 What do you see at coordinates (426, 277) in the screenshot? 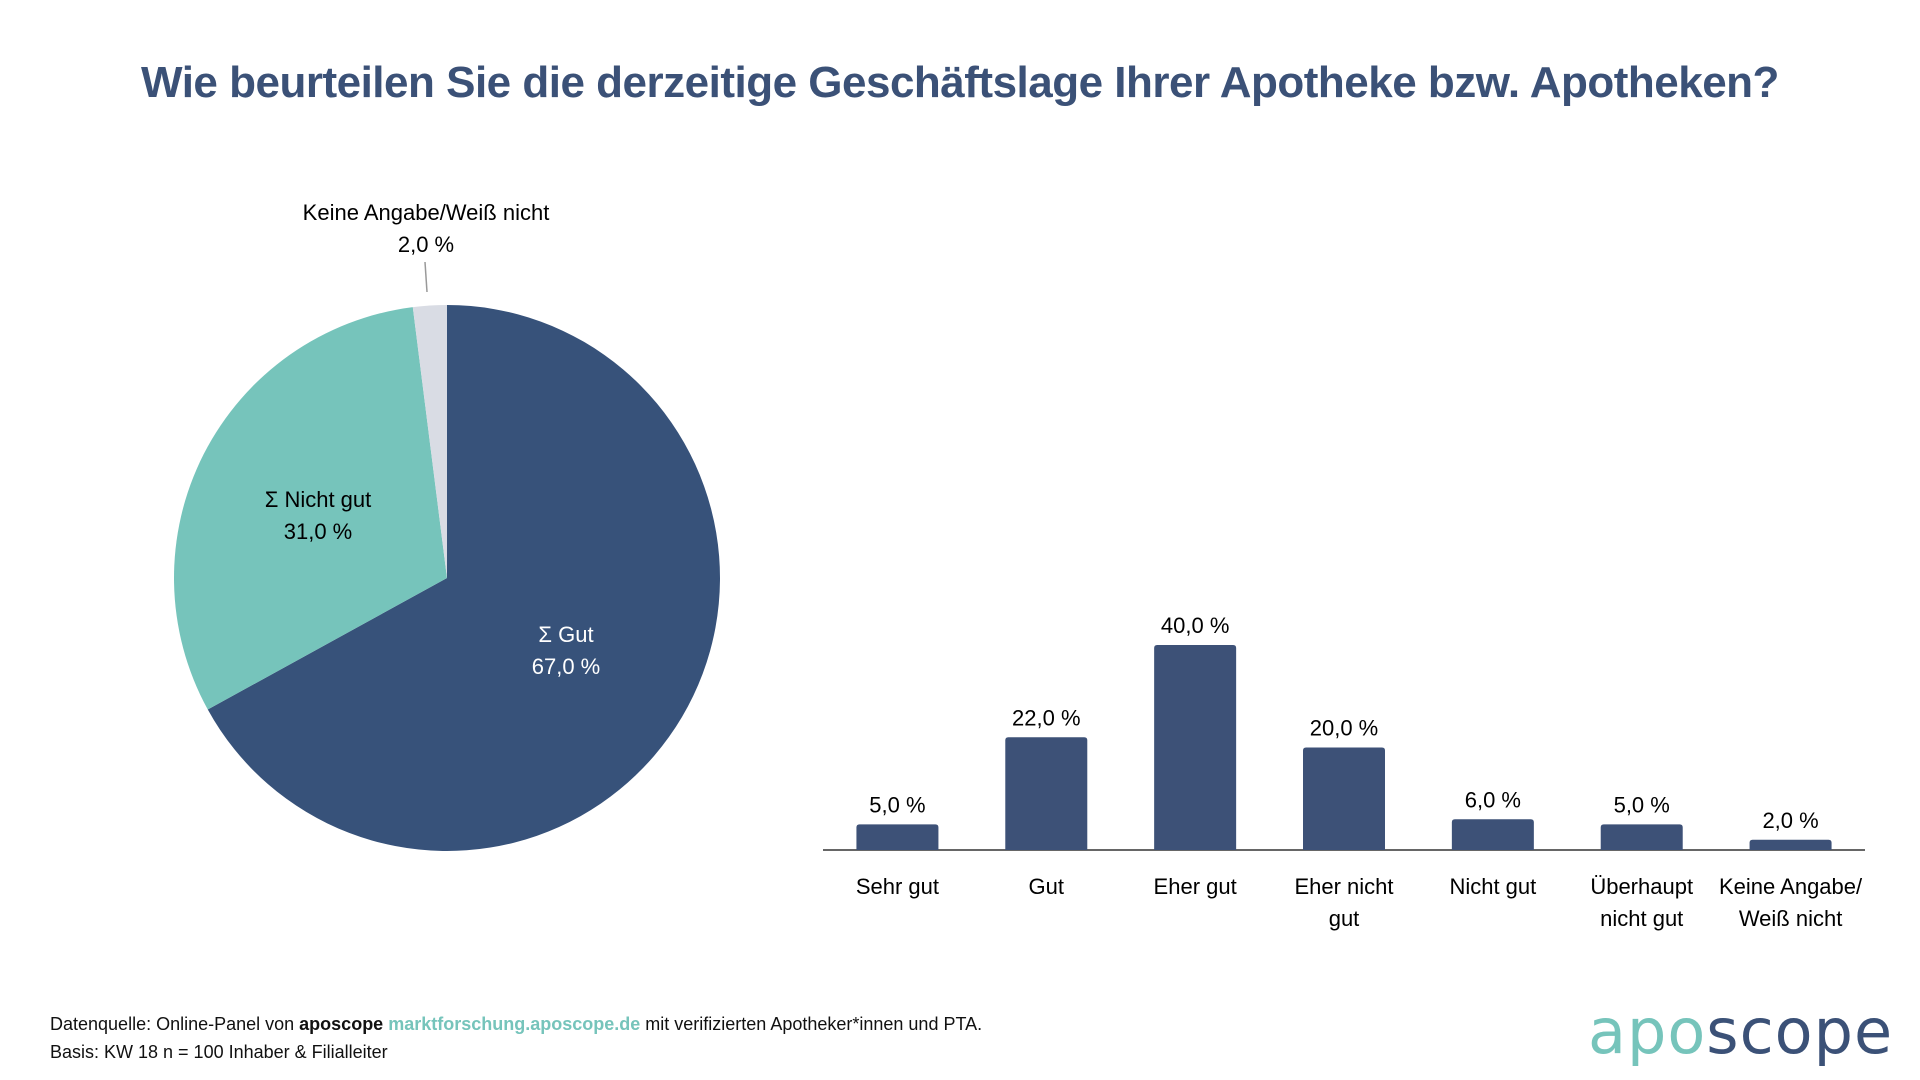
I see `pie-leader-line` at bounding box center [426, 277].